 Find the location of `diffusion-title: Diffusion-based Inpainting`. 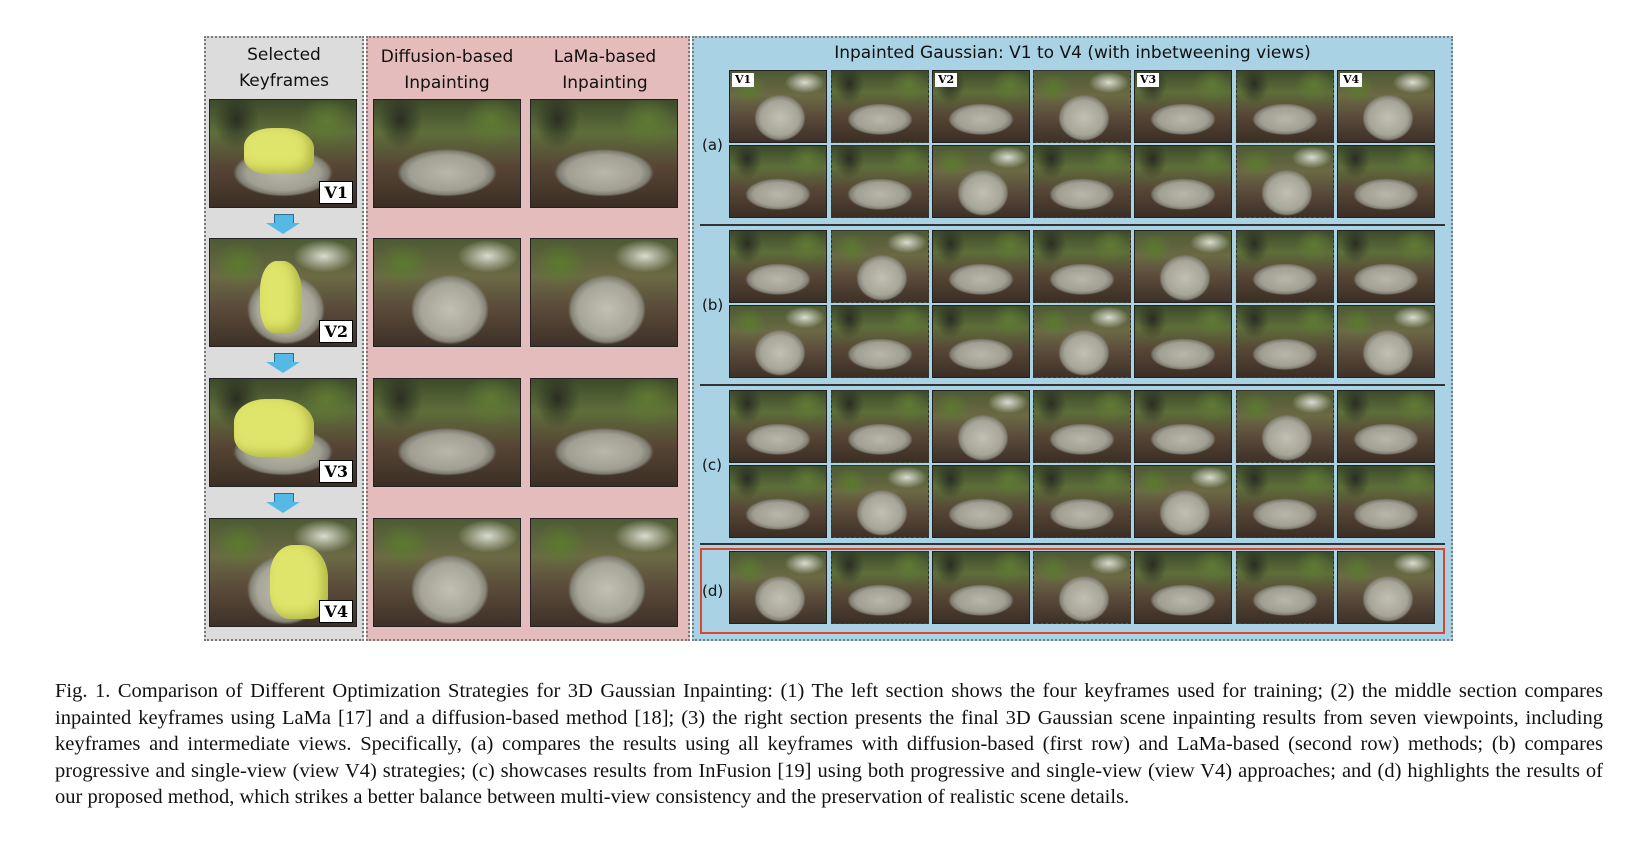

diffusion-title: Diffusion-based Inpainting is located at coordinates (447, 70).